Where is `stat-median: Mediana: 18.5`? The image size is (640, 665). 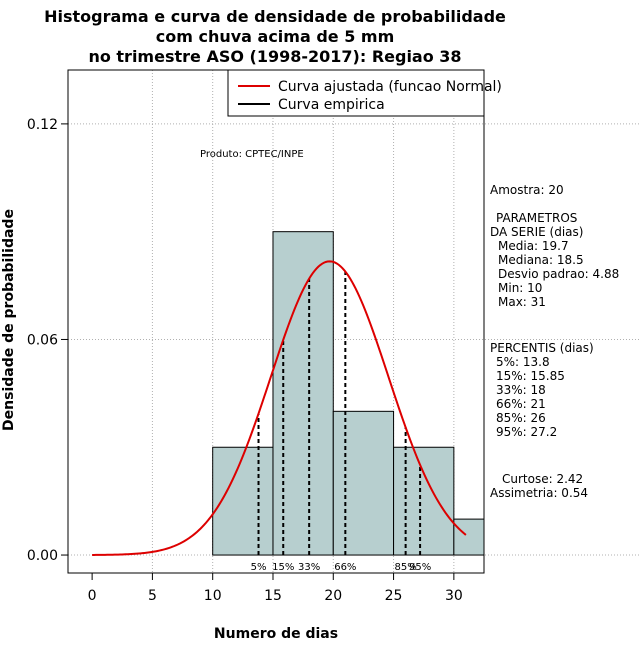
stat-median: Mediana: 18.5 is located at coordinates (541, 260).